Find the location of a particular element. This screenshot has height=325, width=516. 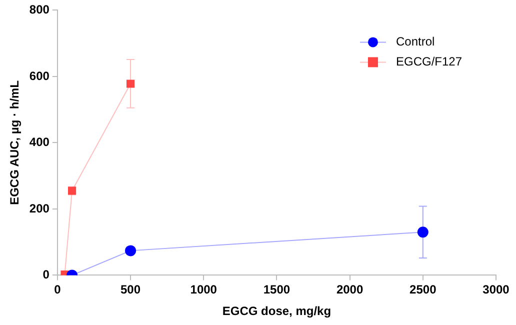

y-tick-label: 600 is located at coordinates (39, 75).